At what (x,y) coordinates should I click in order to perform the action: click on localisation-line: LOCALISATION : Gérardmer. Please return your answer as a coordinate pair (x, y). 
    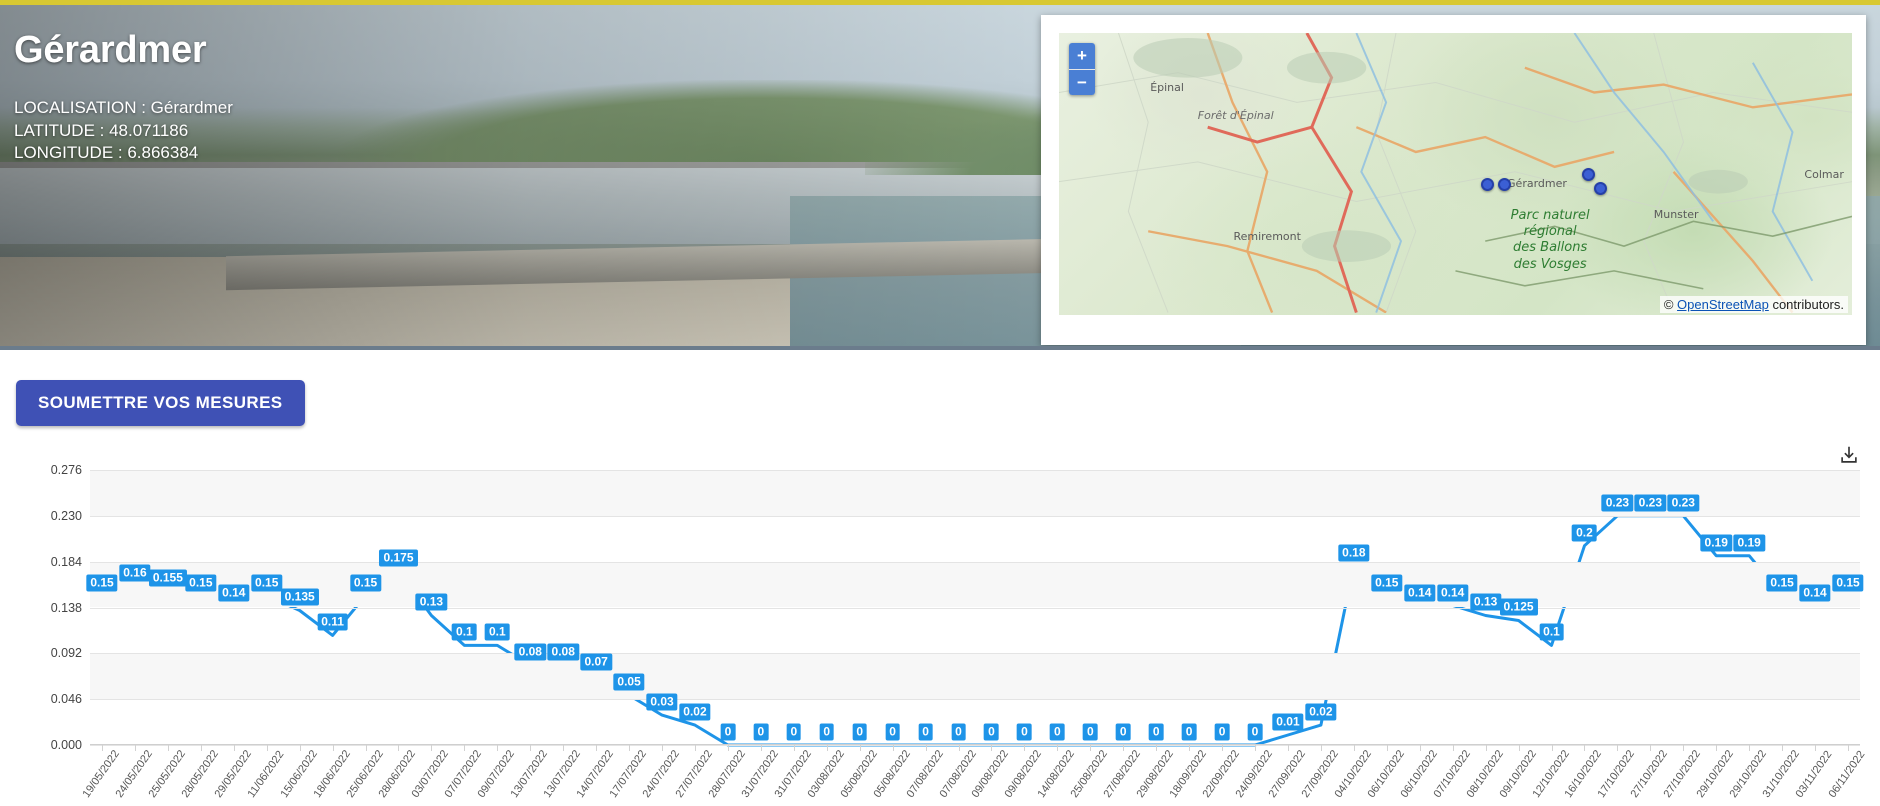
    Looking at the image, I should click on (123, 107).